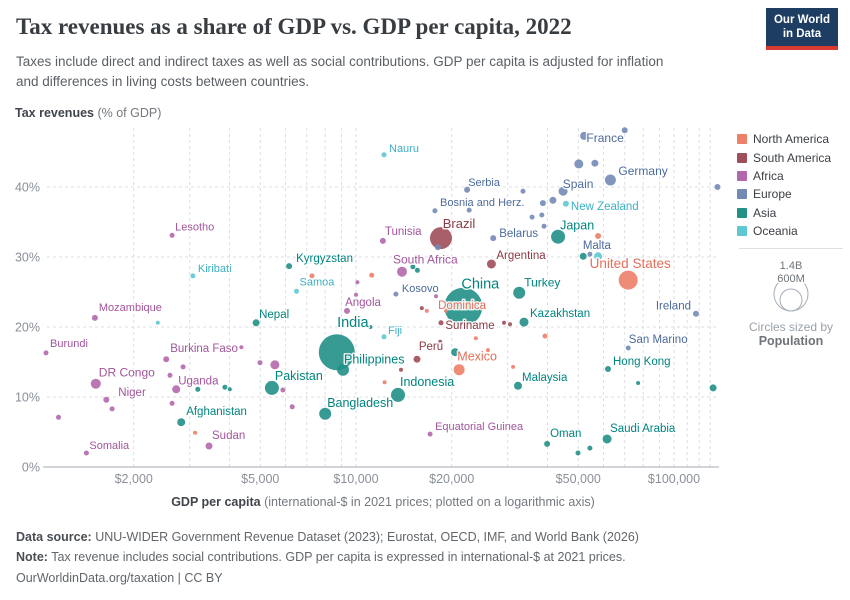 The height and width of the screenshot is (600, 850). What do you see at coordinates (256, 323) in the screenshot?
I see `data-point-nepal` at bounding box center [256, 323].